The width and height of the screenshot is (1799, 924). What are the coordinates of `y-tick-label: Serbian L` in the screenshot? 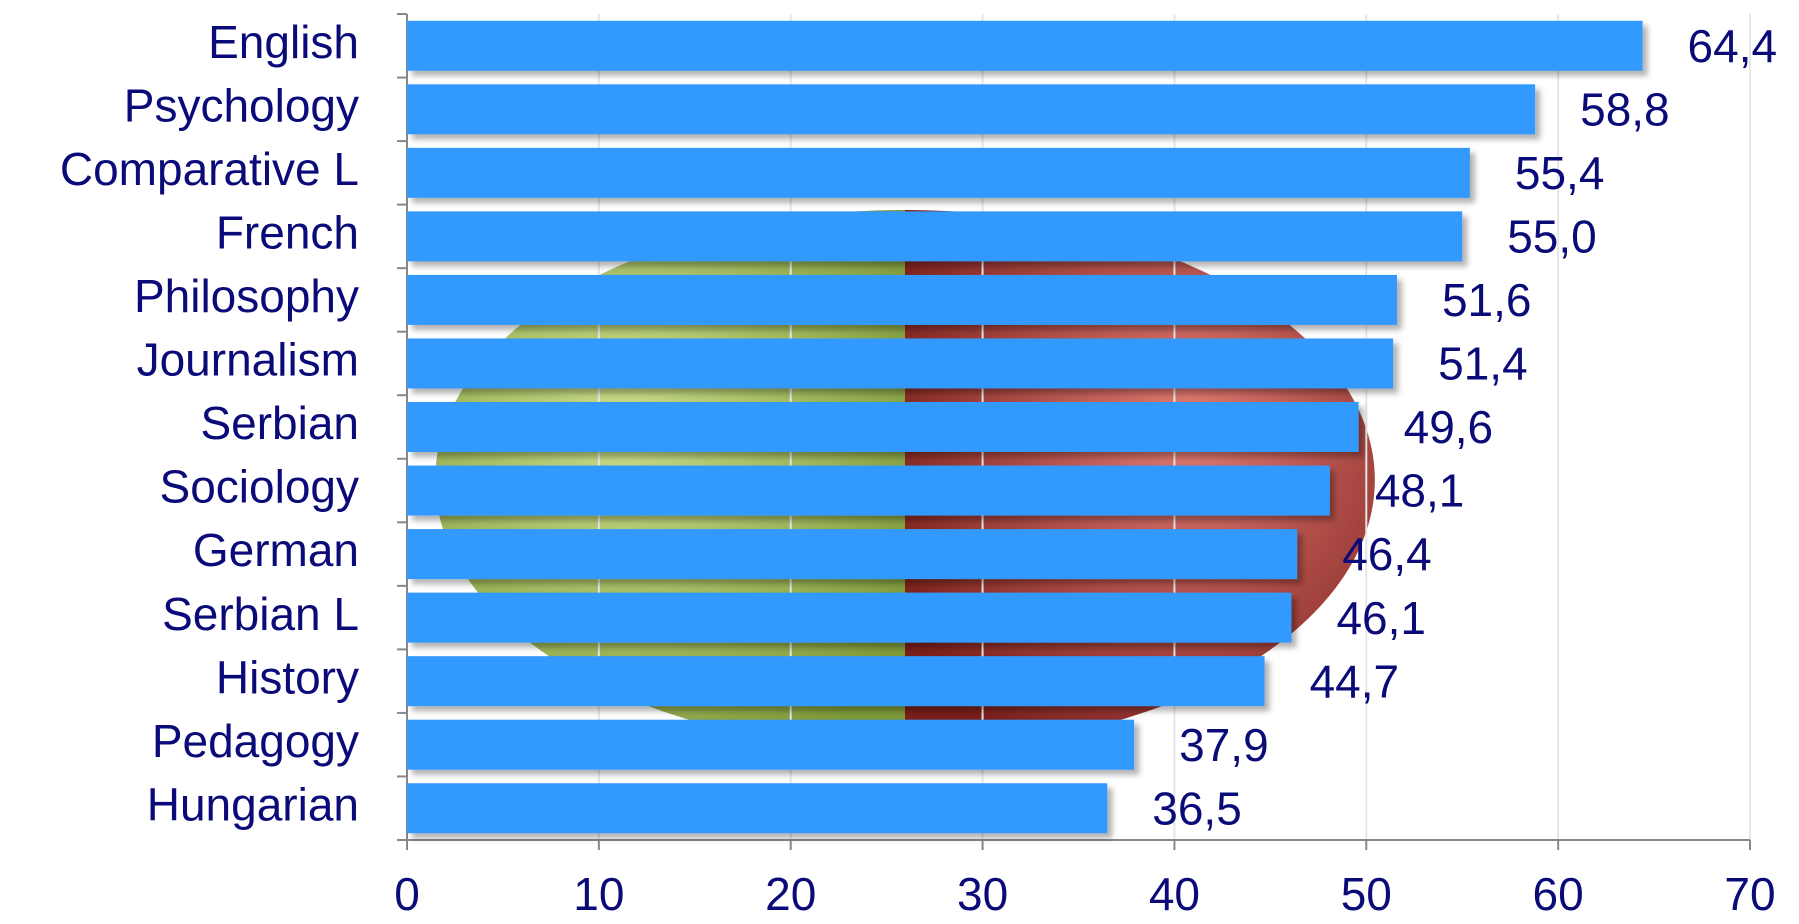 It's located at (260, 614).